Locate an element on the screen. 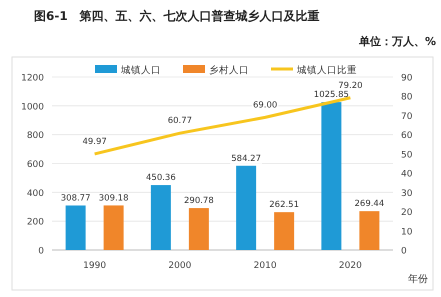  x-axis-title: 年份 is located at coordinates (418, 279).